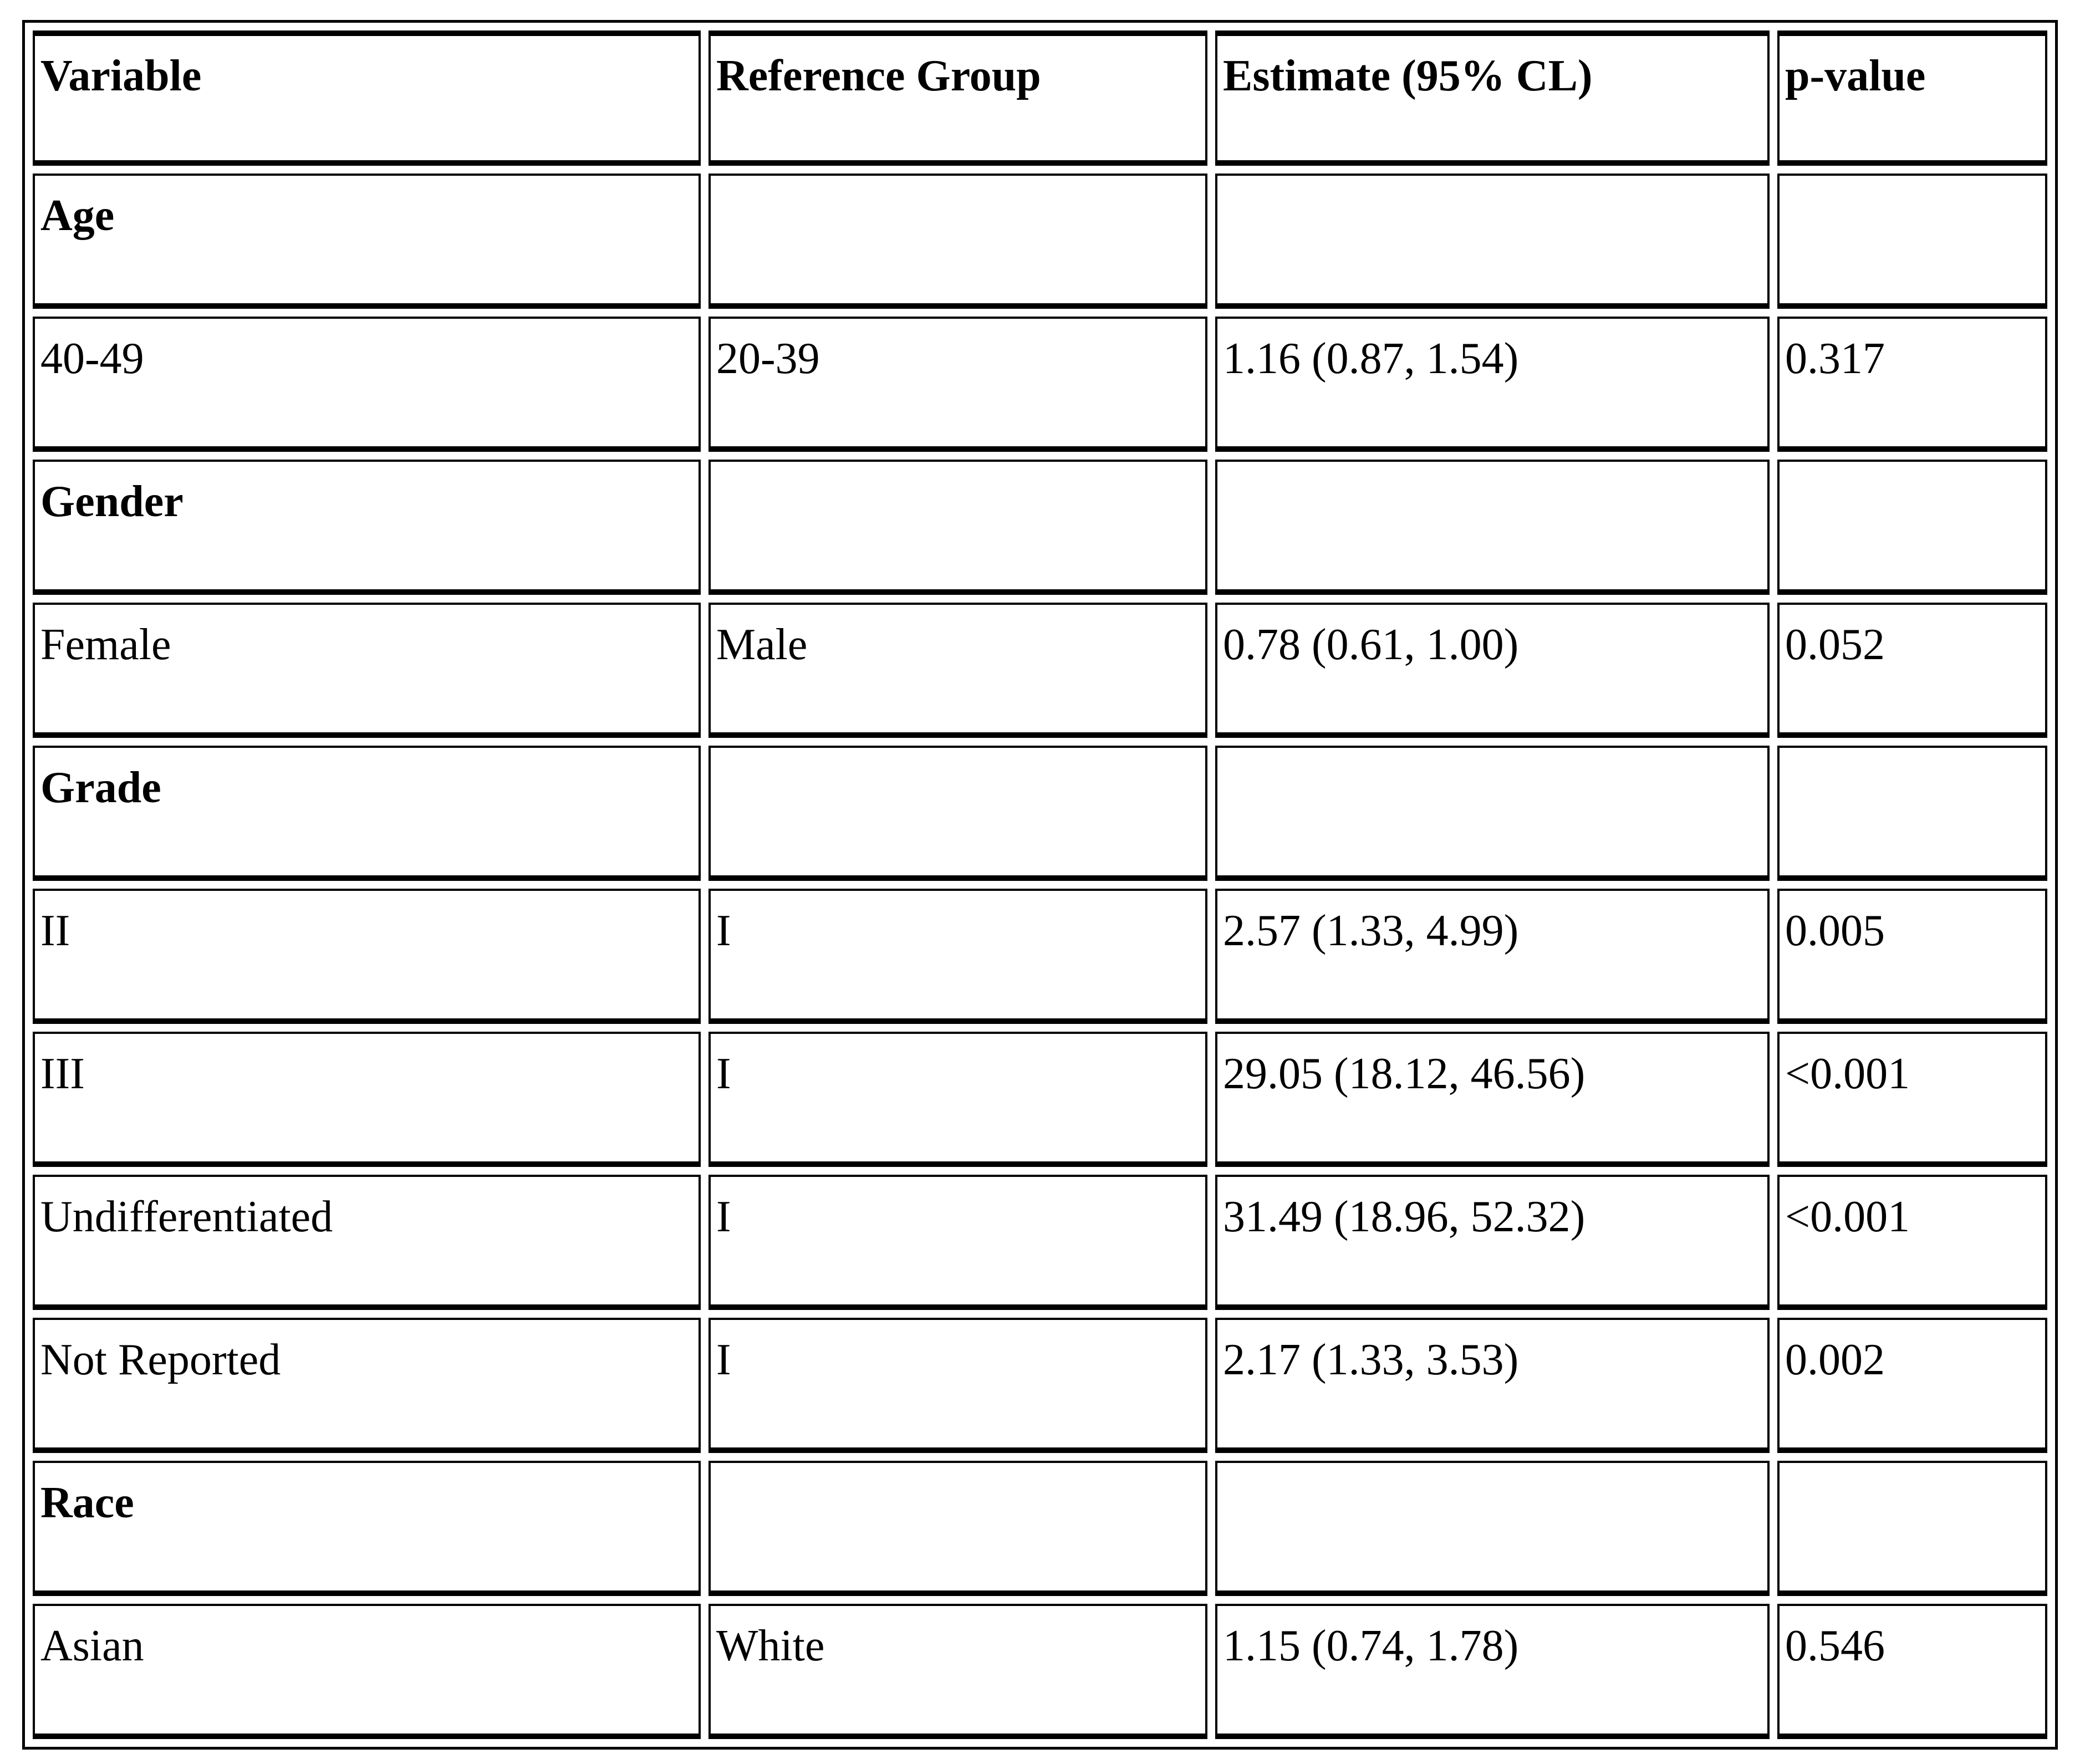 This screenshot has width=2080, height=1764. I want to click on cell-p: 0.005, so click(1912, 956).